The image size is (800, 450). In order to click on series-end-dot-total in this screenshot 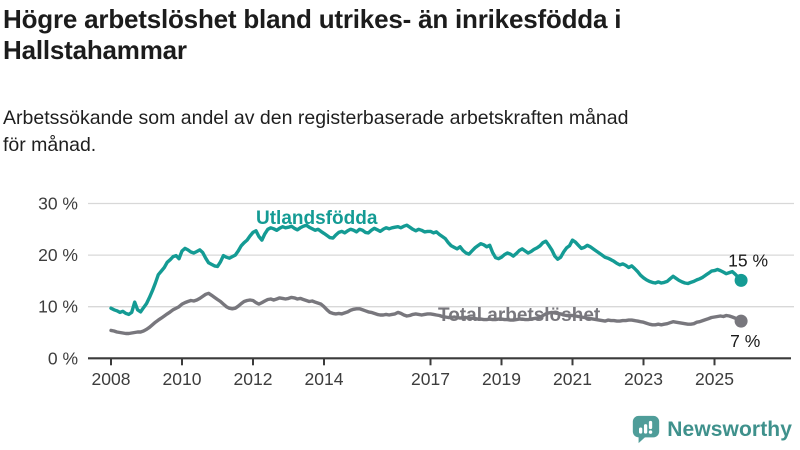, I will do `click(741, 321)`.